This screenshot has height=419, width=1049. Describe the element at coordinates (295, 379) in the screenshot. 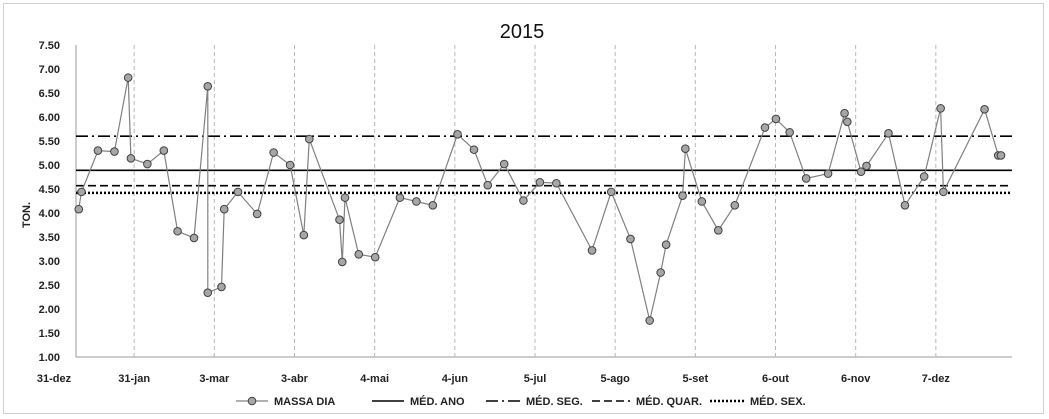

I see `x-tick-label: 3-abr` at that location.